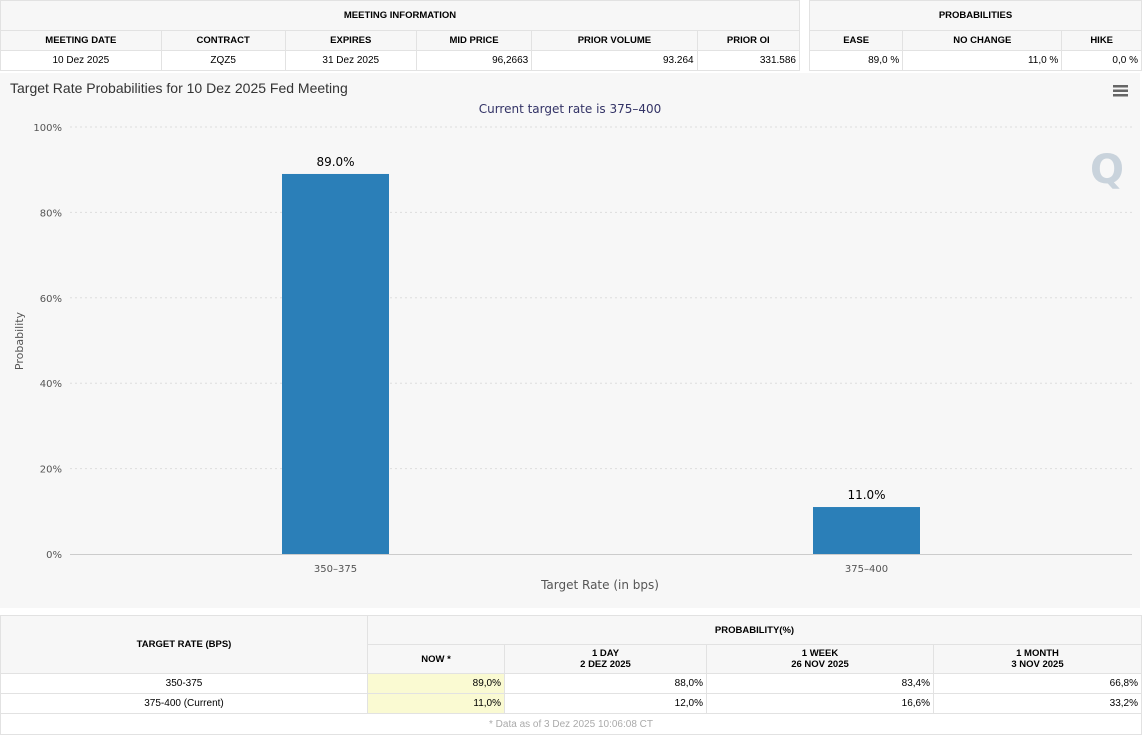 This screenshot has height=735, width=1142. What do you see at coordinates (184, 703) in the screenshot?
I see `rate-cell: 375-400 (Current)` at bounding box center [184, 703].